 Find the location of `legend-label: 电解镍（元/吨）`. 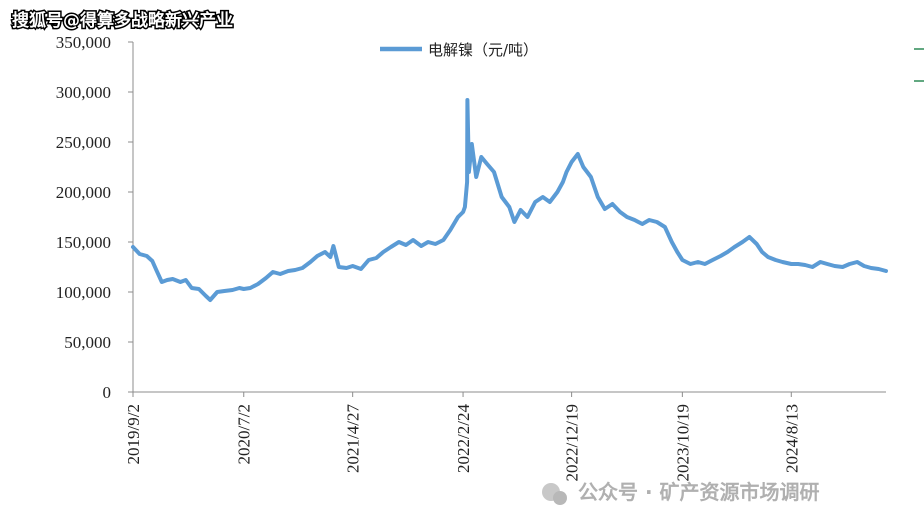

legend-label: 电解镍（元/吨） is located at coordinates (483, 50).